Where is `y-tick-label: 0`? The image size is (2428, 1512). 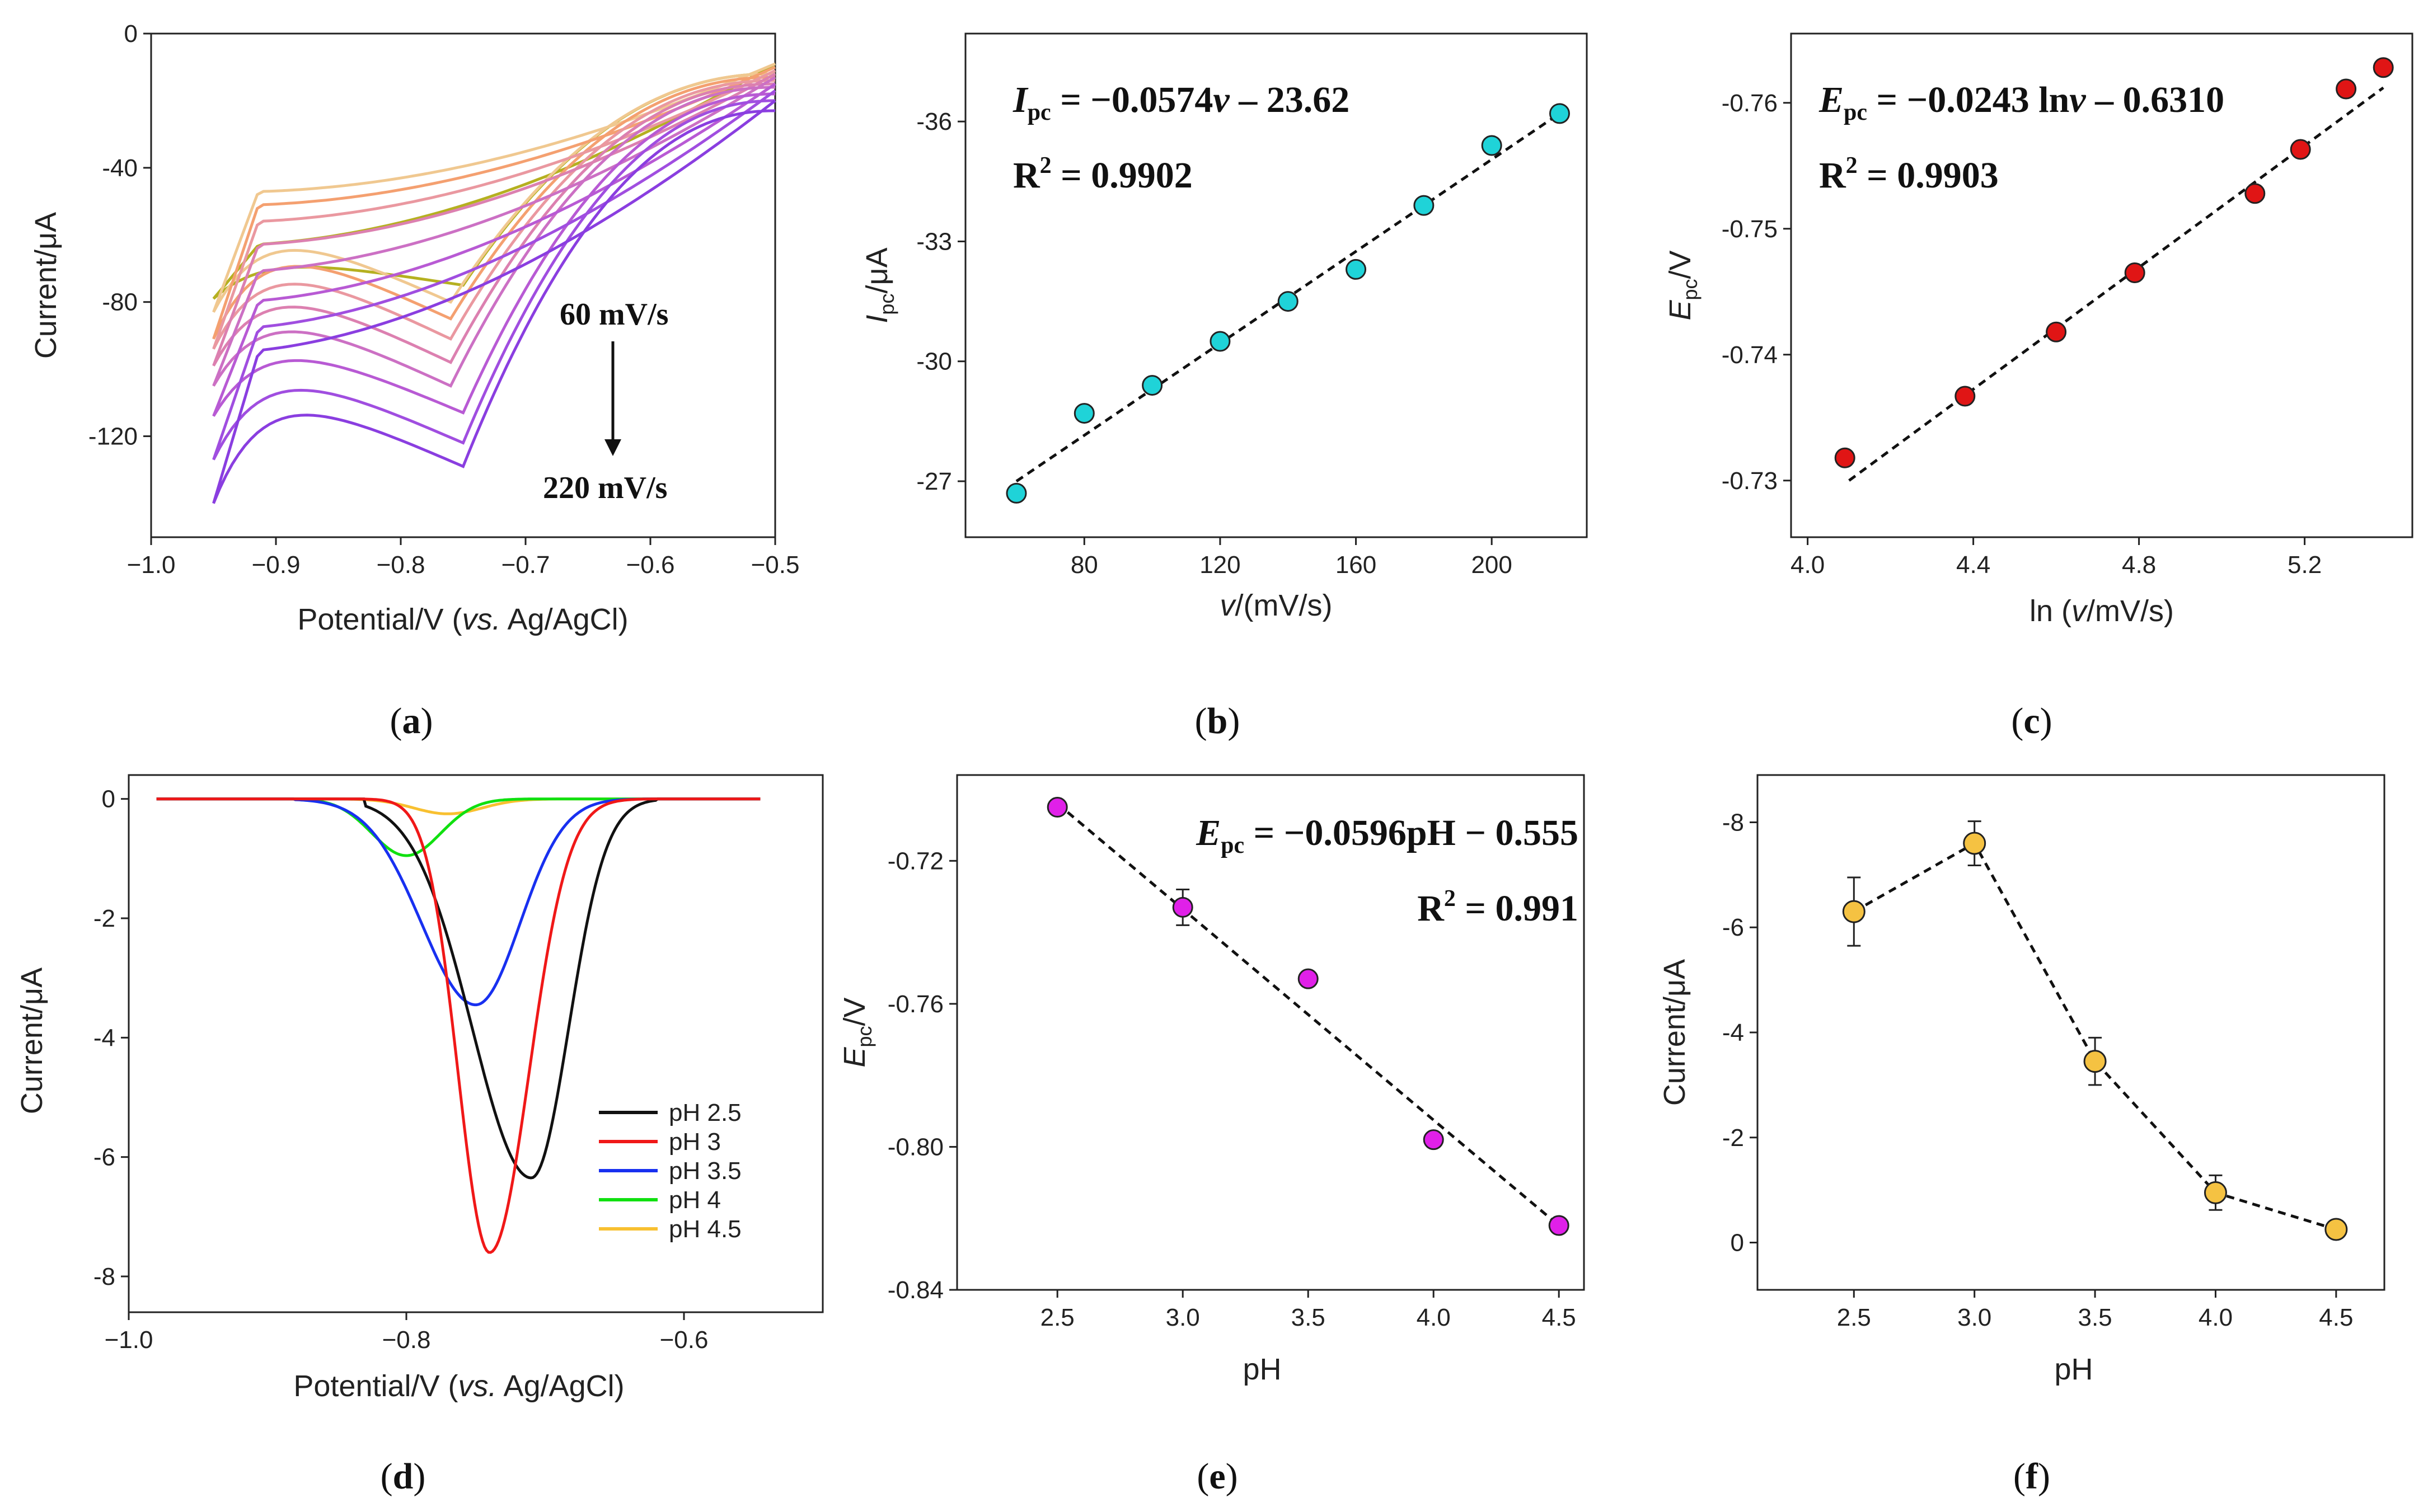
y-tick-label: 0 is located at coordinates (131, 34).